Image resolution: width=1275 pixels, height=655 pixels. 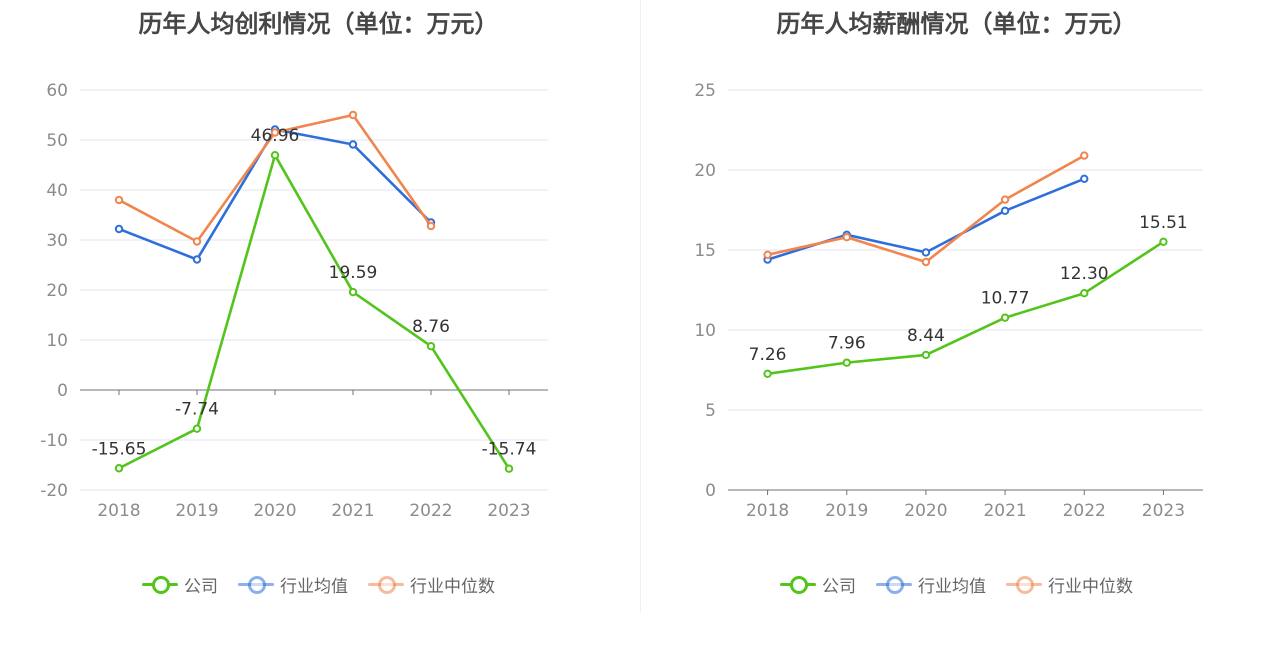 I want to click on y-tick-label: 30, so click(x=57, y=241).